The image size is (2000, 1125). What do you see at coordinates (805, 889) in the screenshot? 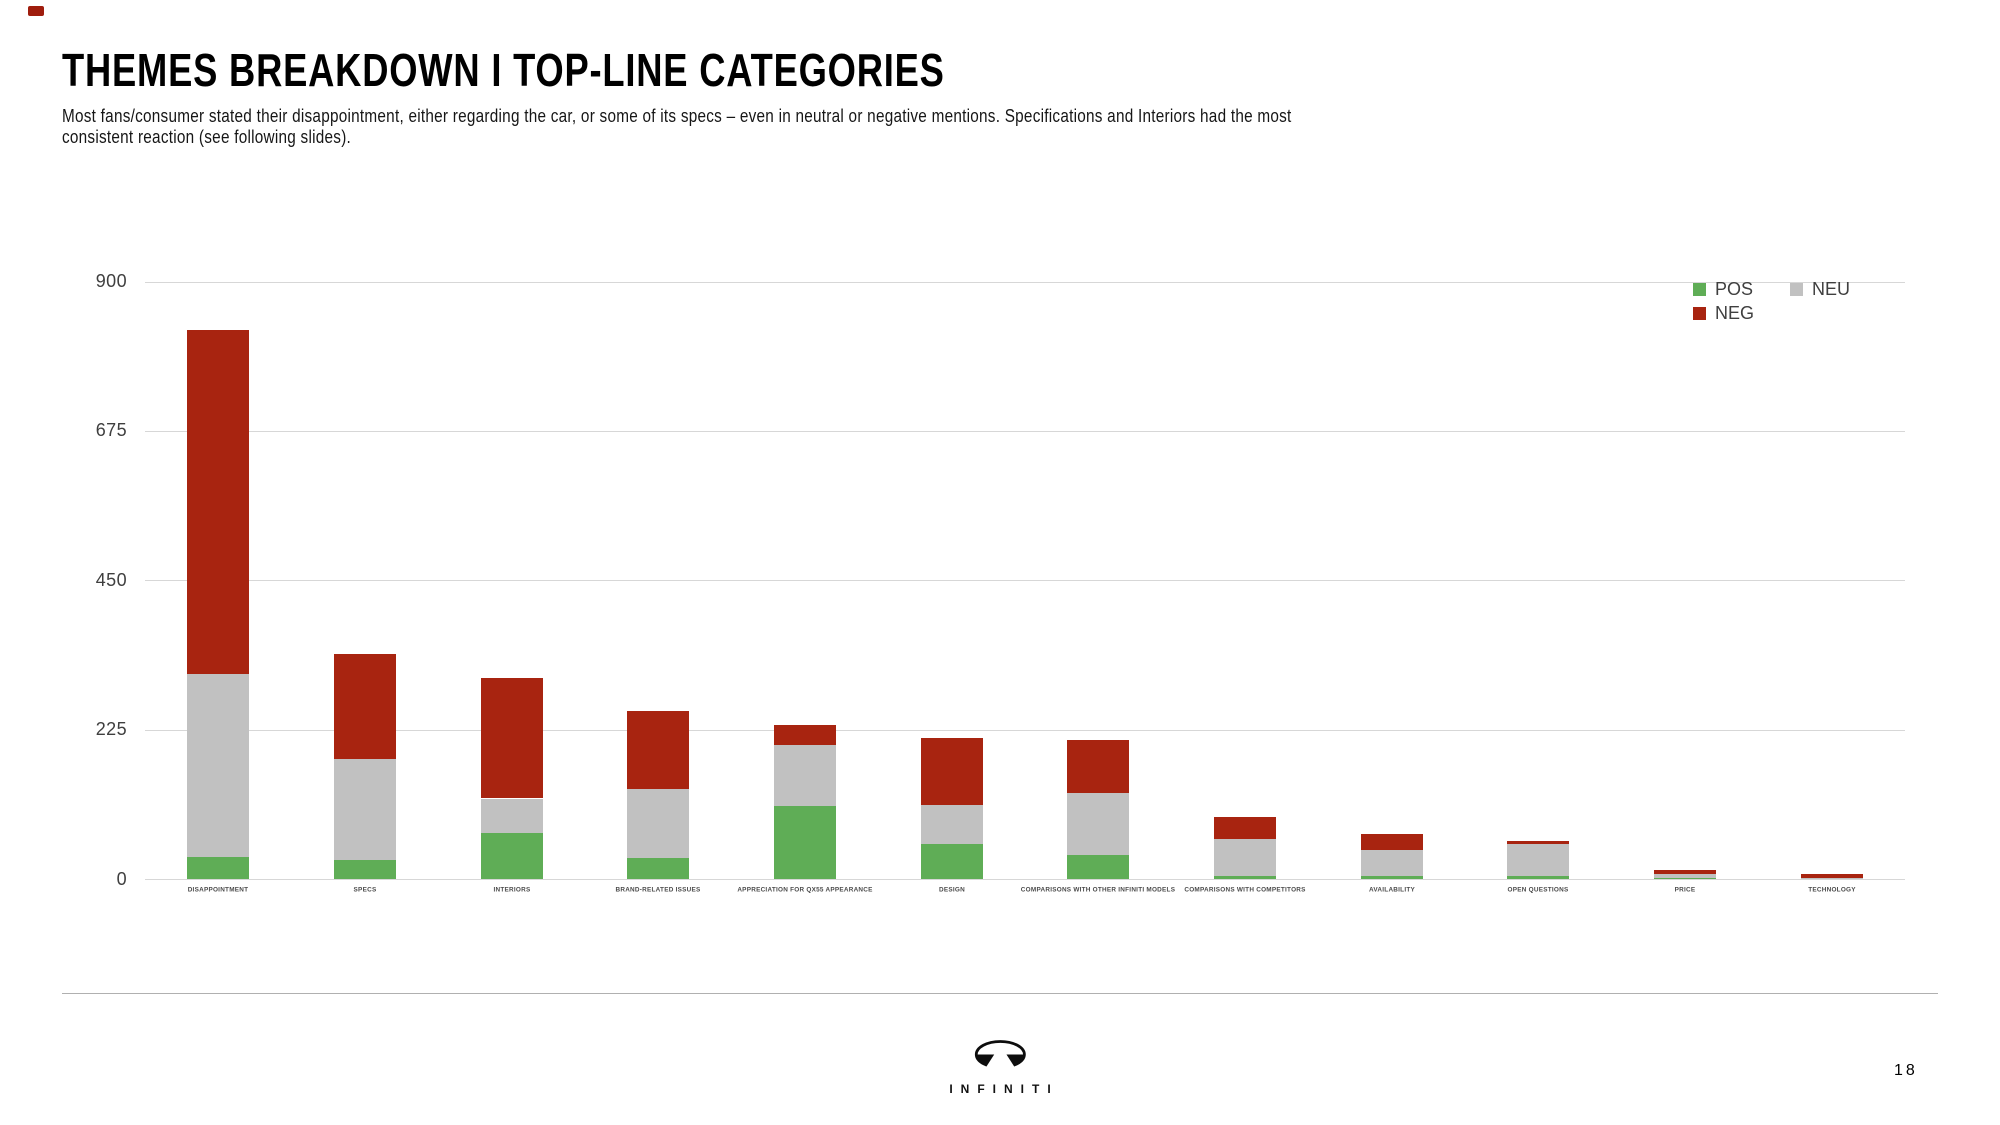
I see `x-axis-category-label: APPRECIATION FOR QX55 APPEARANCE` at bounding box center [805, 889].